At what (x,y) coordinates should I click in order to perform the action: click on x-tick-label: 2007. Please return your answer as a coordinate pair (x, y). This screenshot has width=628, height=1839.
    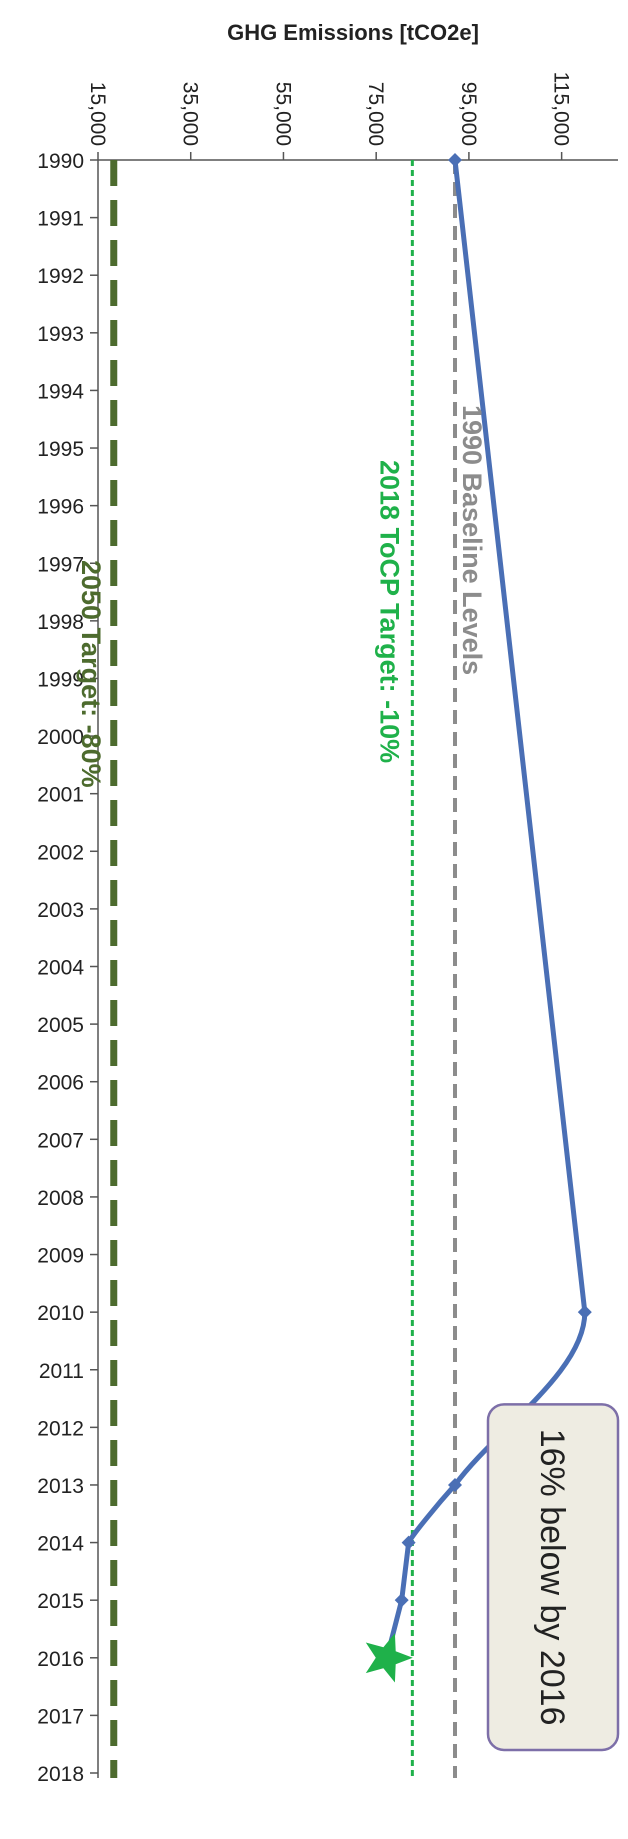
    Looking at the image, I should click on (60, 1140).